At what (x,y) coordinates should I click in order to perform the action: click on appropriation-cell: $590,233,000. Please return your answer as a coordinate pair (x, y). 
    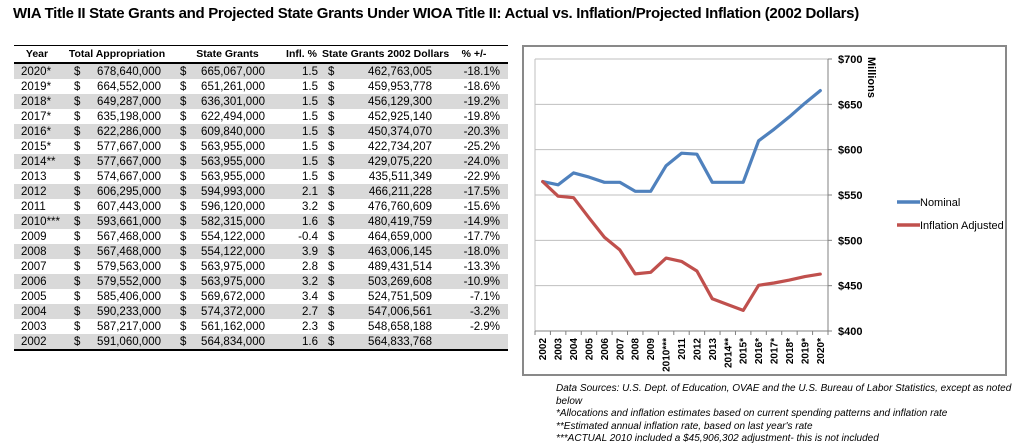
    Looking at the image, I should click on (117, 311).